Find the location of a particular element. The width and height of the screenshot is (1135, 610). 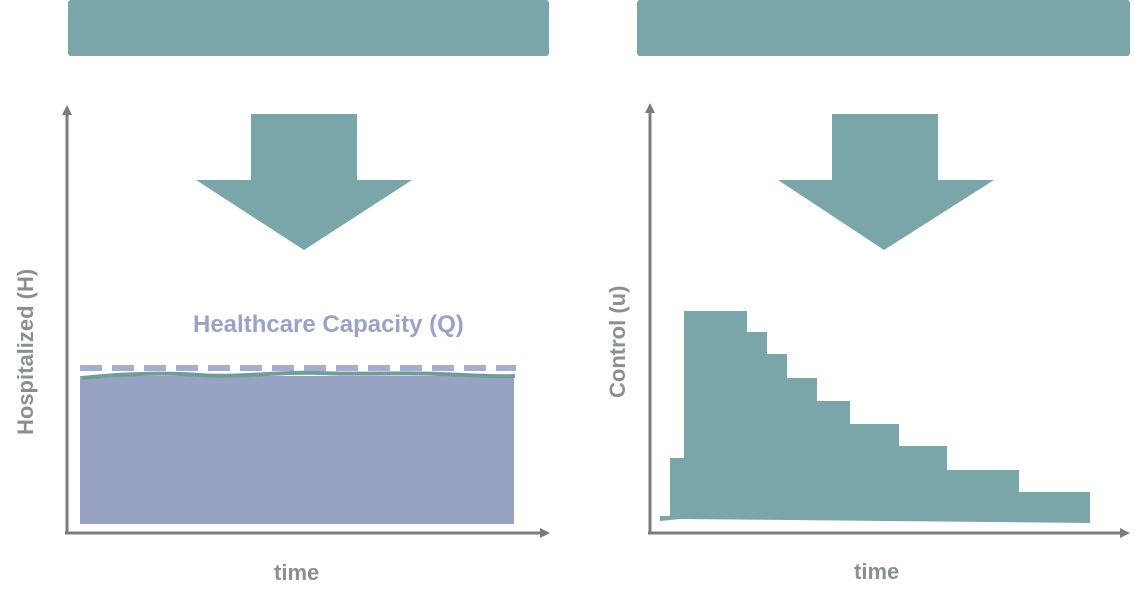

left-x-axis-label: time is located at coordinates (297, 572).